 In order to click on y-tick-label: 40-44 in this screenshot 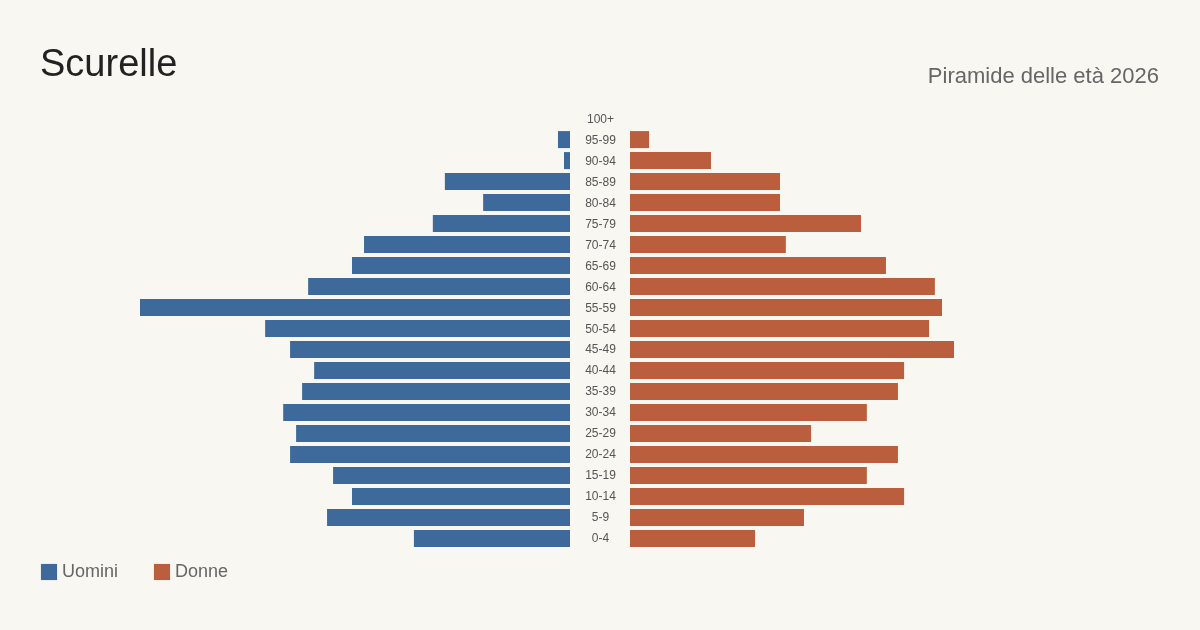, I will do `click(601, 370)`.